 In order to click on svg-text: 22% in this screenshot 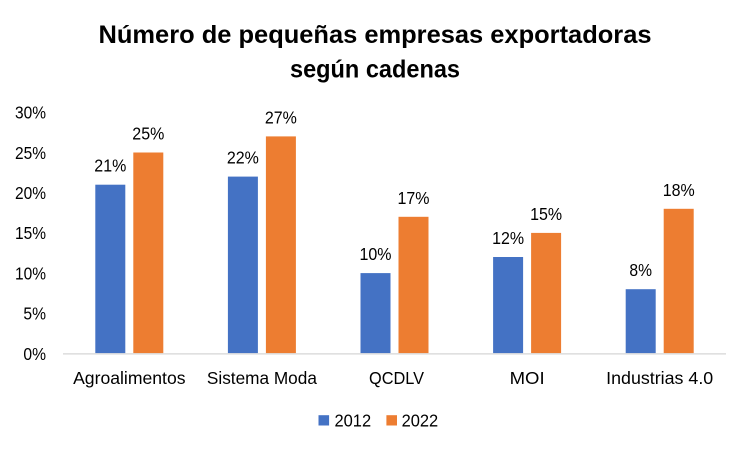, I will do `click(243, 158)`.